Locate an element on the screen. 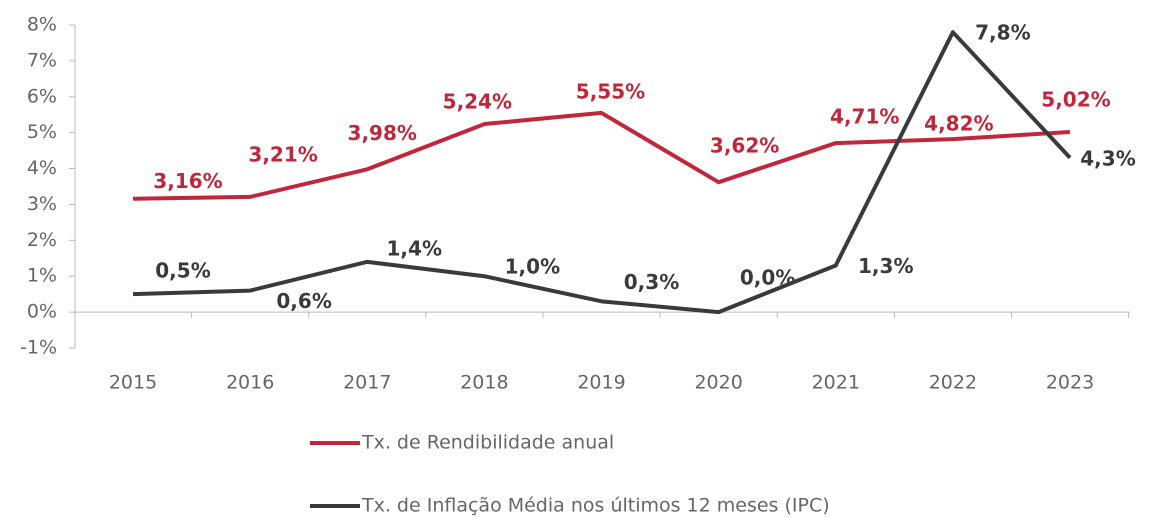 This screenshot has width=1150, height=517. data-label: 0,6% is located at coordinates (303, 301).